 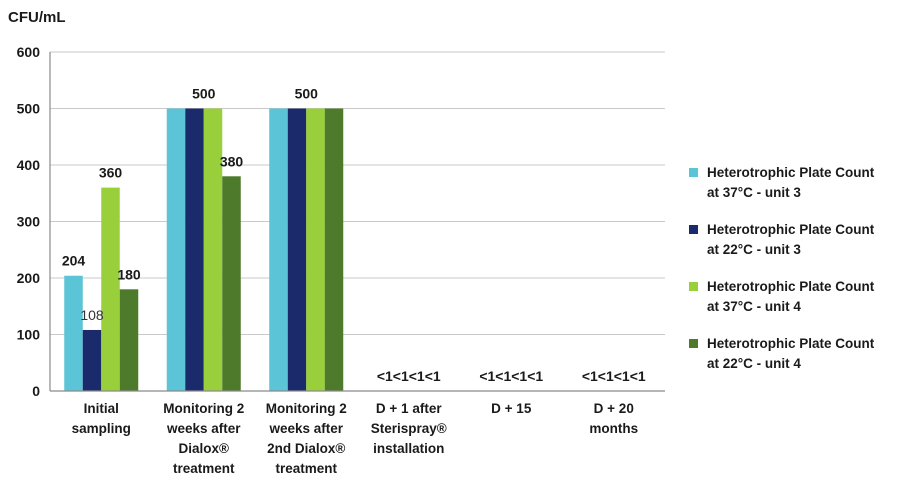 I want to click on x-tick-label: Monitoring 2 weeks after Dialox® treatment, so click(x=203, y=438).